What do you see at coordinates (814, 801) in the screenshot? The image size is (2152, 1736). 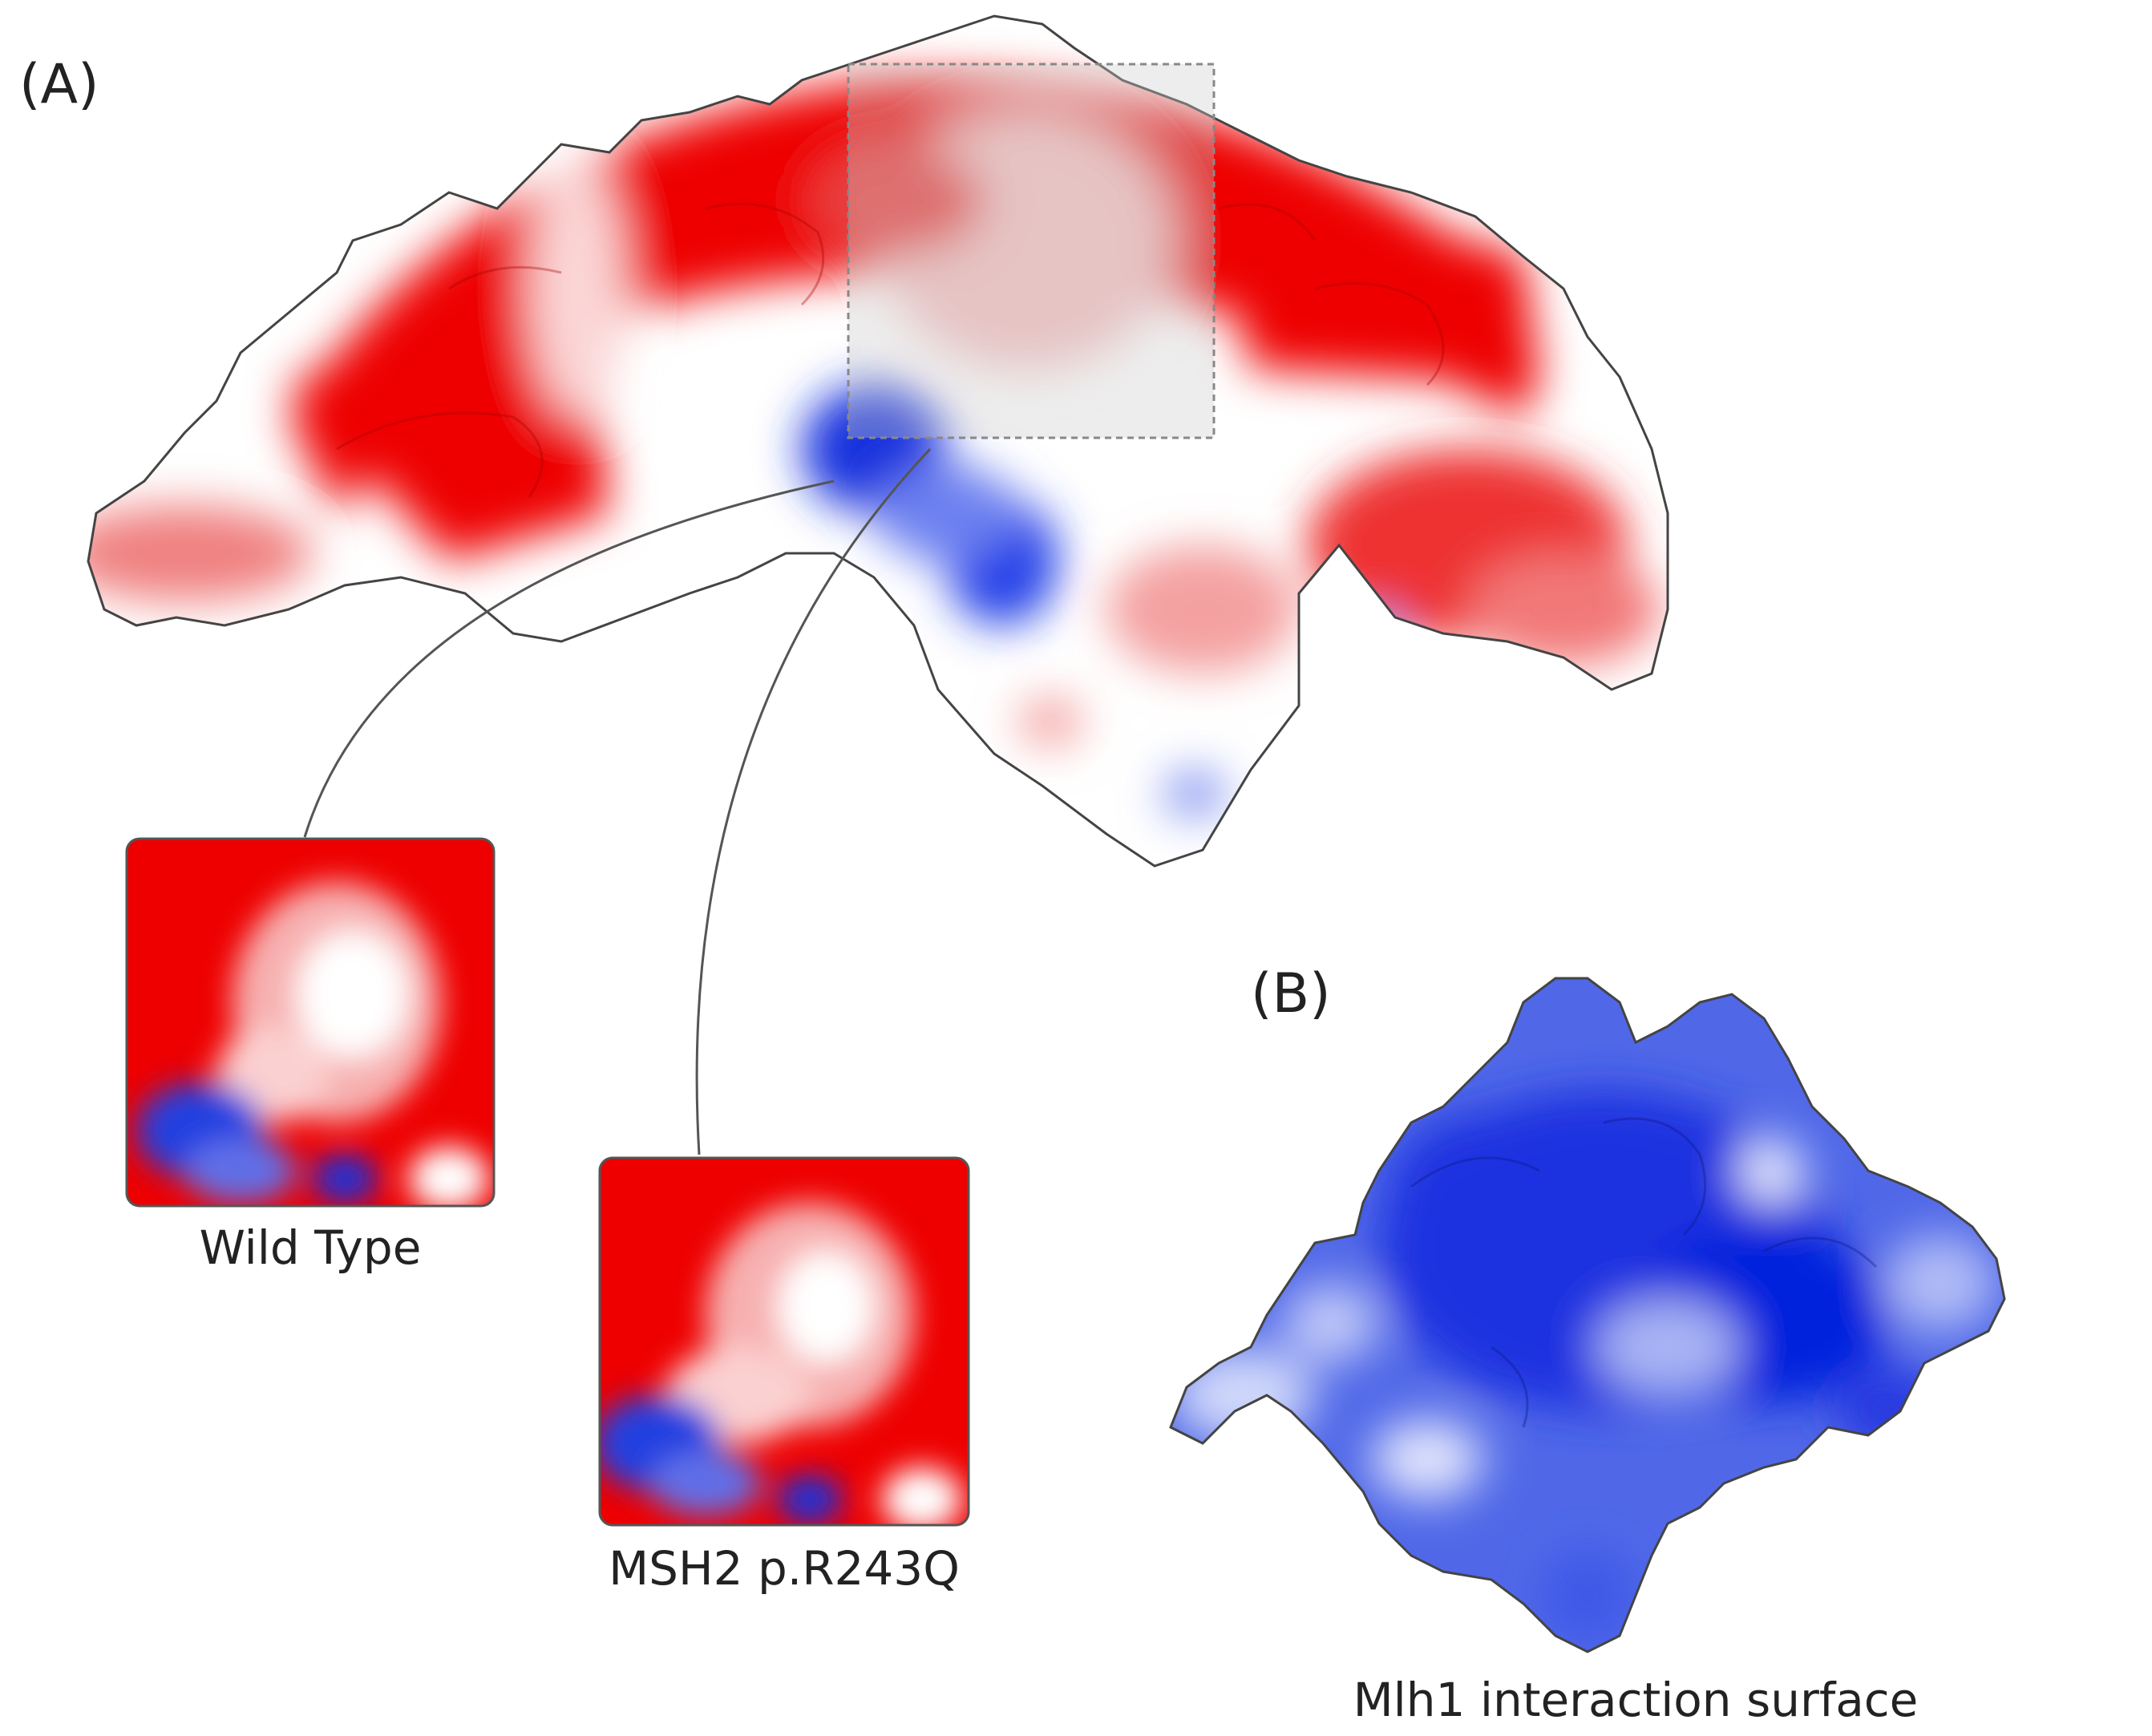 I see `mutant-connector` at bounding box center [814, 801].